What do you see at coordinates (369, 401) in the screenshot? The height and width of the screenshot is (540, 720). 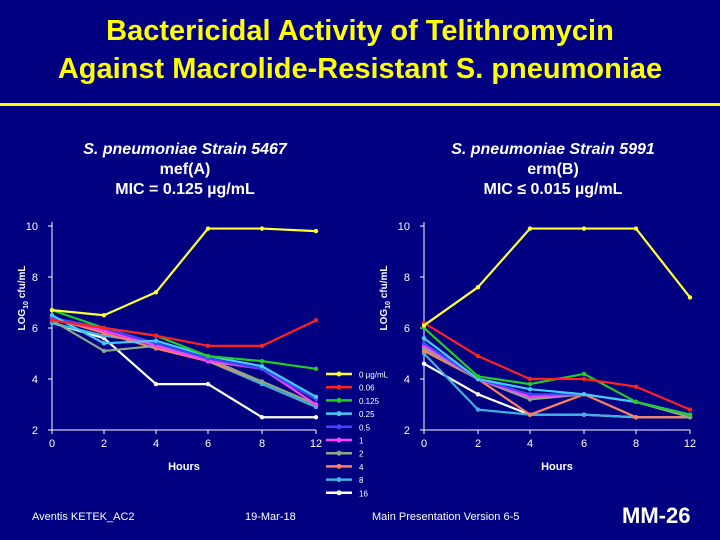 I see `legend-label: 0.125` at bounding box center [369, 401].